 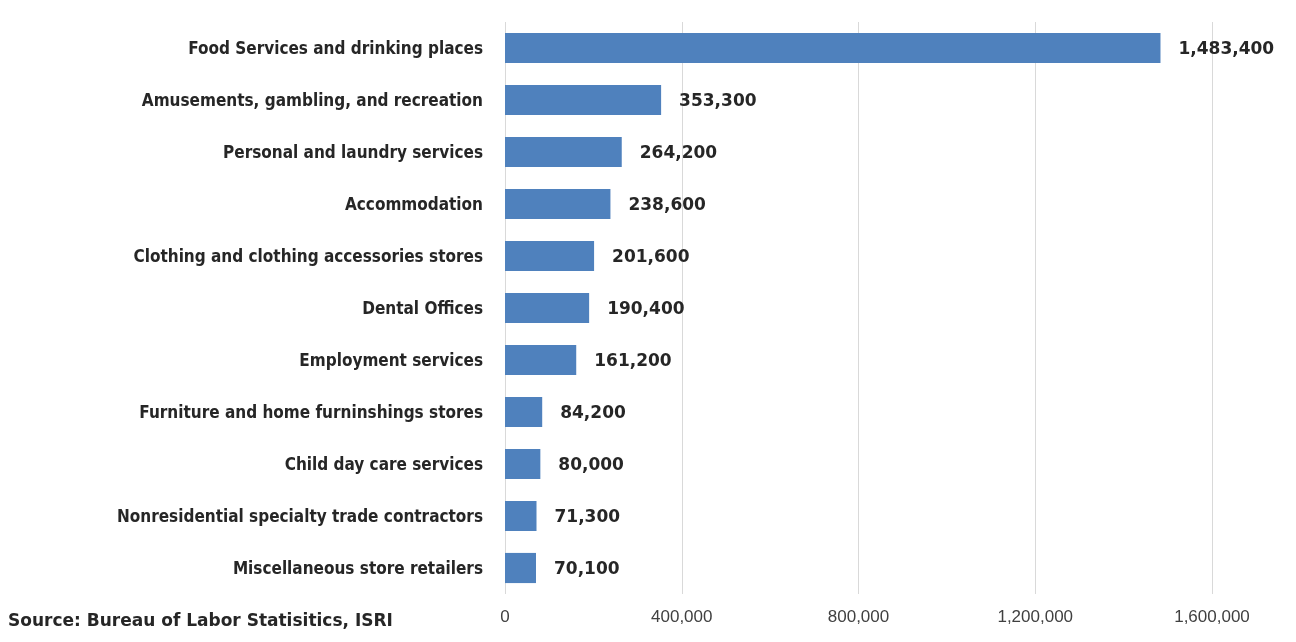 What do you see at coordinates (593, 412) in the screenshot?
I see `data-label: 84,200` at bounding box center [593, 412].